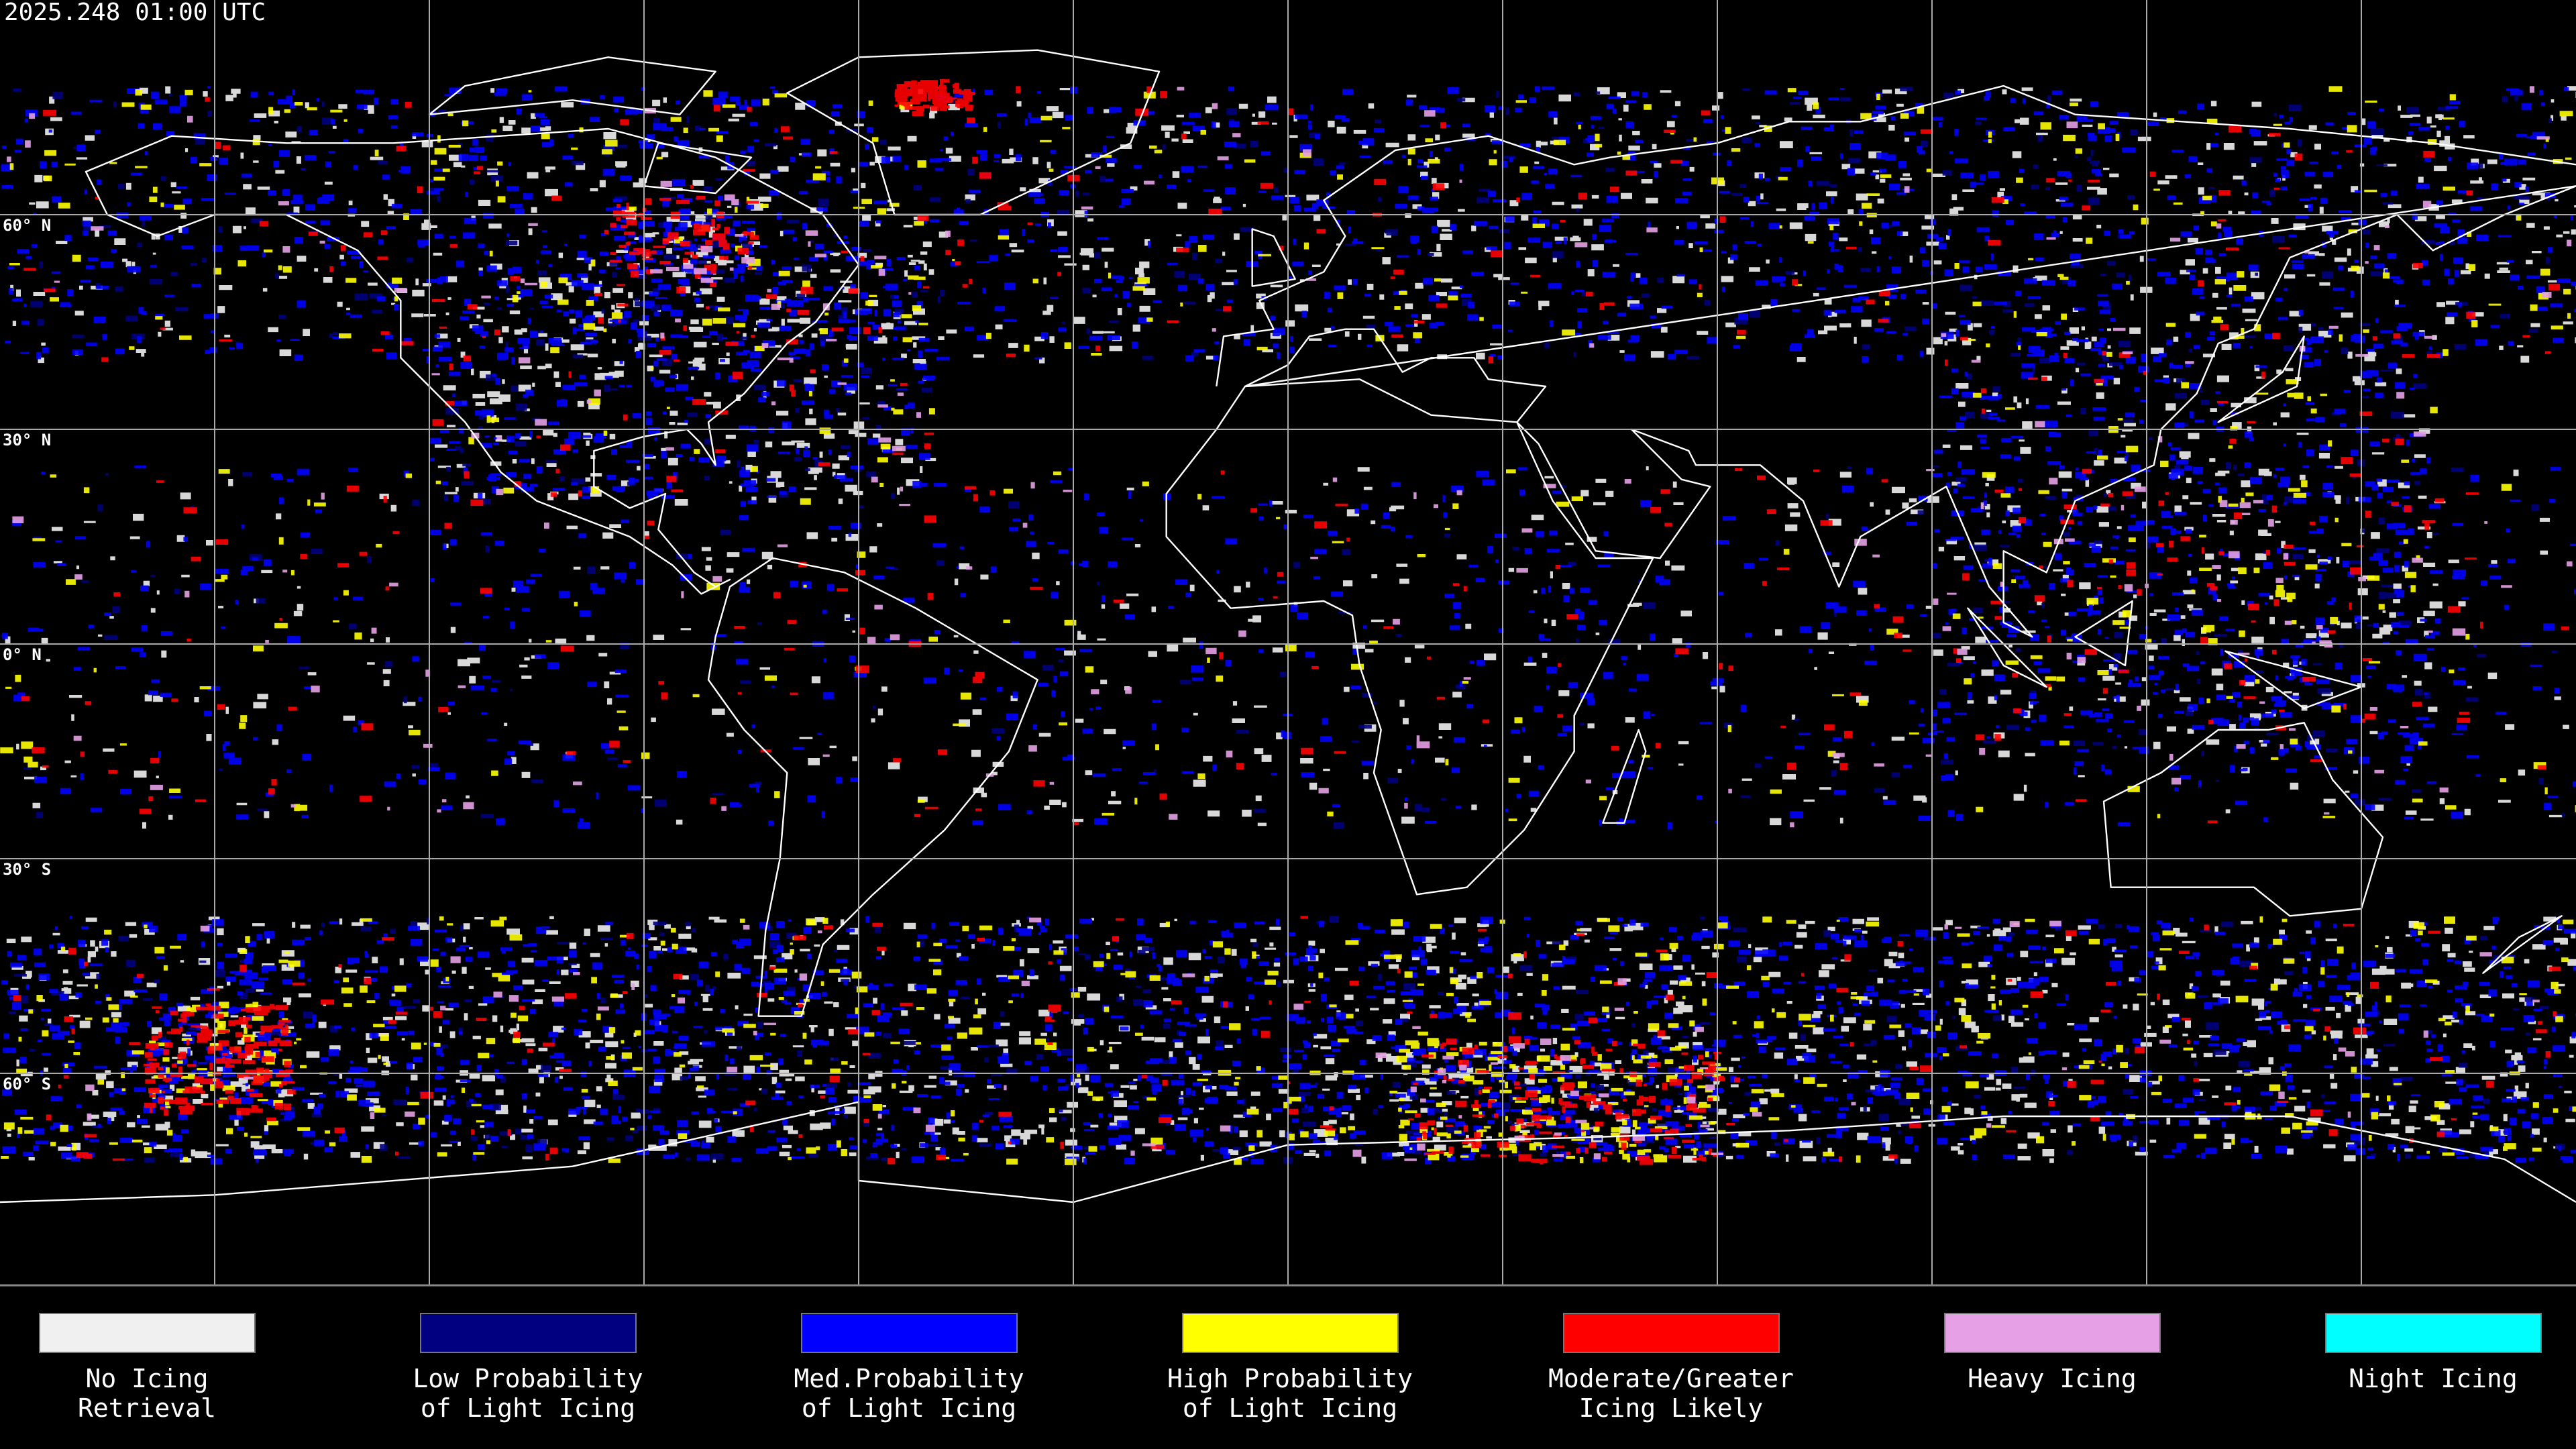 The width and height of the screenshot is (2576, 1449). Describe the element at coordinates (973, 132) in the screenshot. I see `greenland` at that location.